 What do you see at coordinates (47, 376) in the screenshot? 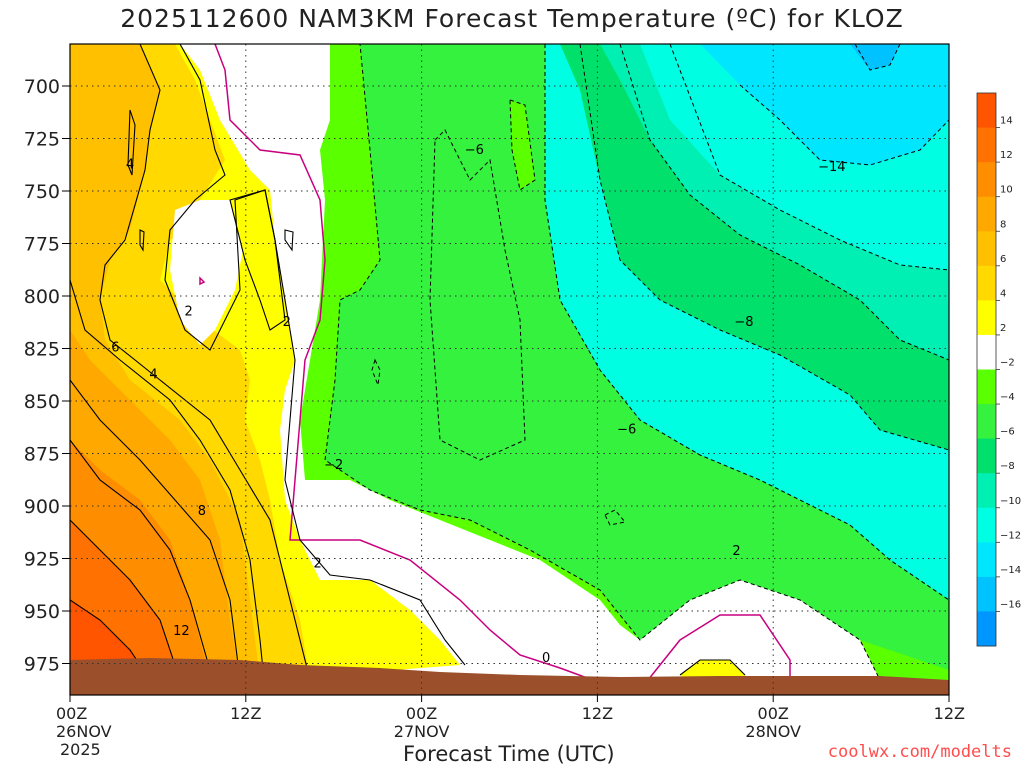
I see `y-axis: 700 725 750 775 800 825 850 875 900 925 950 975` at bounding box center [47, 376].